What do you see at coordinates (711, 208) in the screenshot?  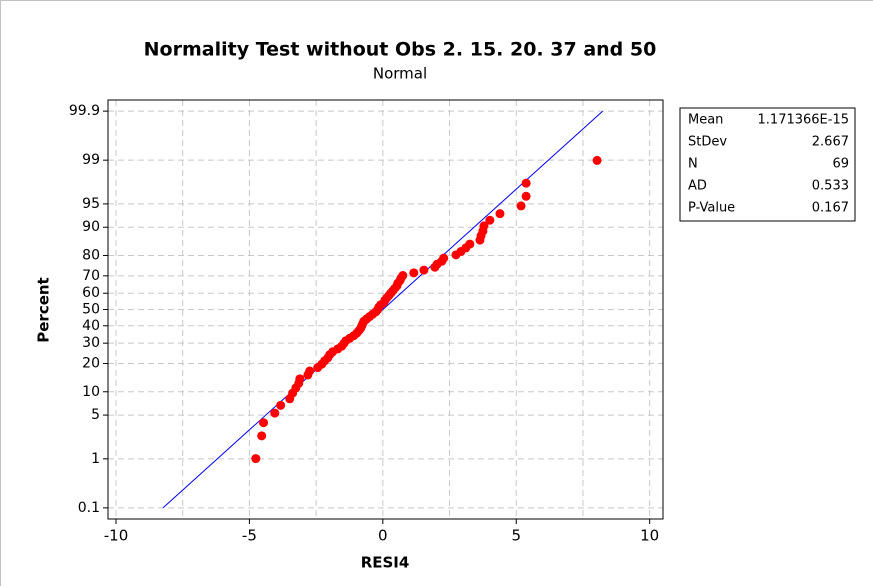 I see `stat-label: P-Value` at bounding box center [711, 208].